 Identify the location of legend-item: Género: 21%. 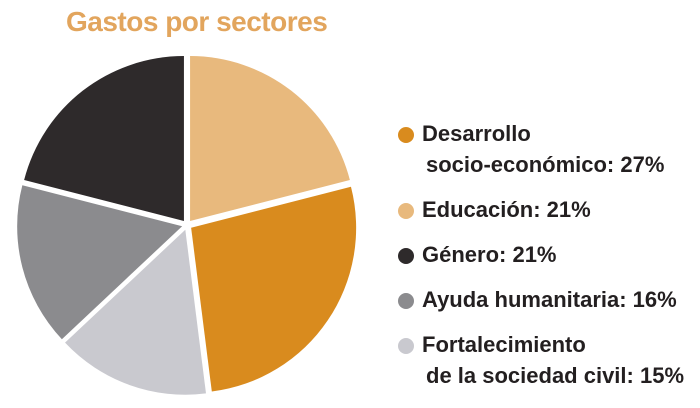
(548, 254).